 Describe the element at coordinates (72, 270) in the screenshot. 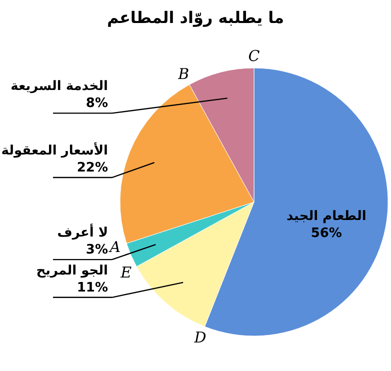

I see `slice-label: الجو المريح` at that location.